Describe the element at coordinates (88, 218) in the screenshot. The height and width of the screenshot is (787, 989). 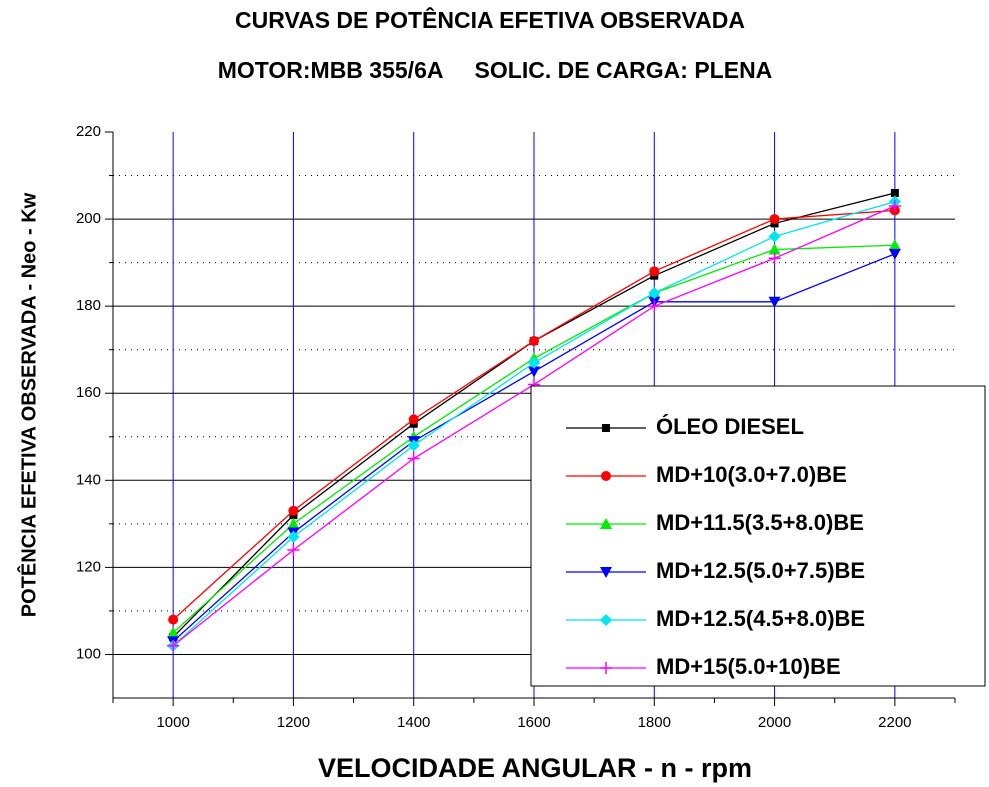
I see `y-tick-label: 200` at that location.